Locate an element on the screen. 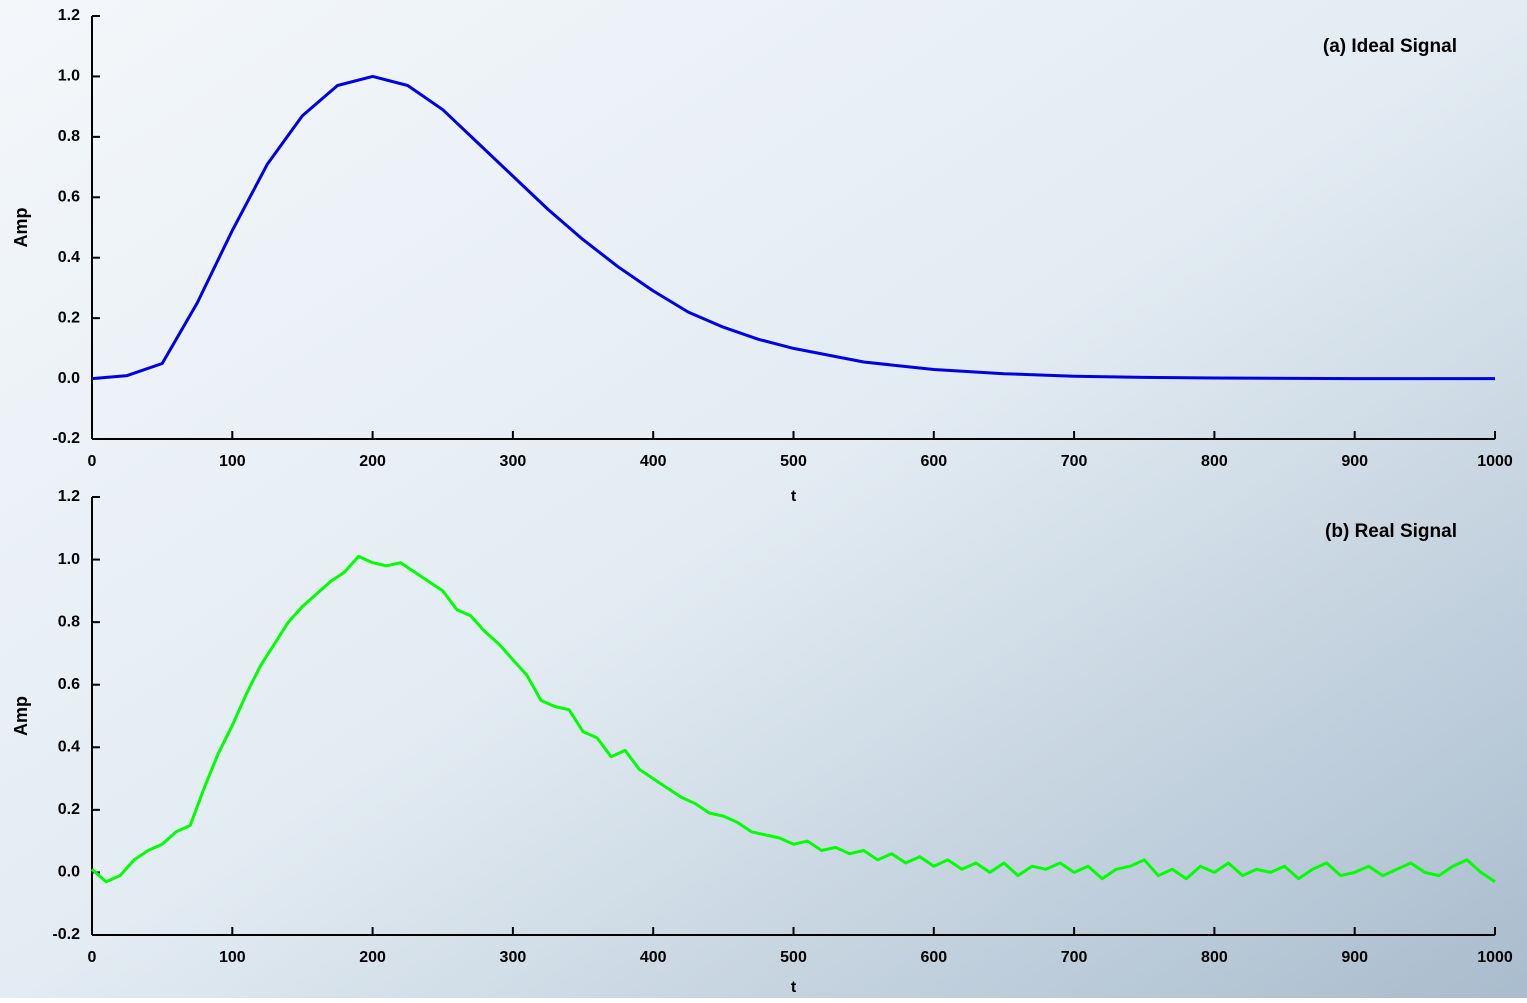 The image size is (1527, 1003). panel-title: (b) Real Signal is located at coordinates (1391, 531).